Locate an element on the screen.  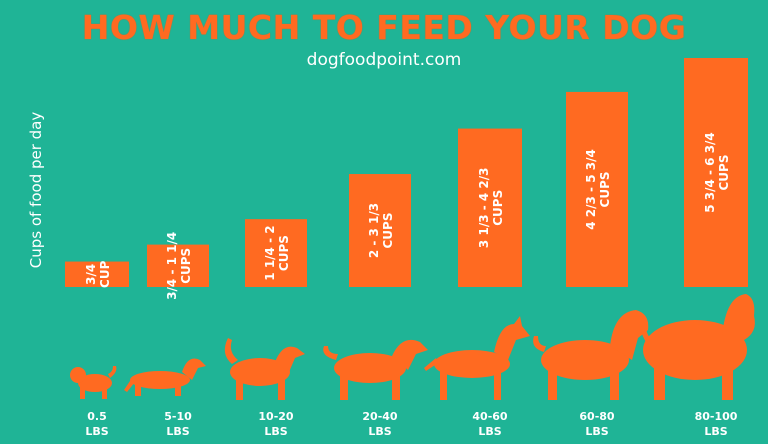
dog-silhouette-tiny is located at coordinates (93, 382).